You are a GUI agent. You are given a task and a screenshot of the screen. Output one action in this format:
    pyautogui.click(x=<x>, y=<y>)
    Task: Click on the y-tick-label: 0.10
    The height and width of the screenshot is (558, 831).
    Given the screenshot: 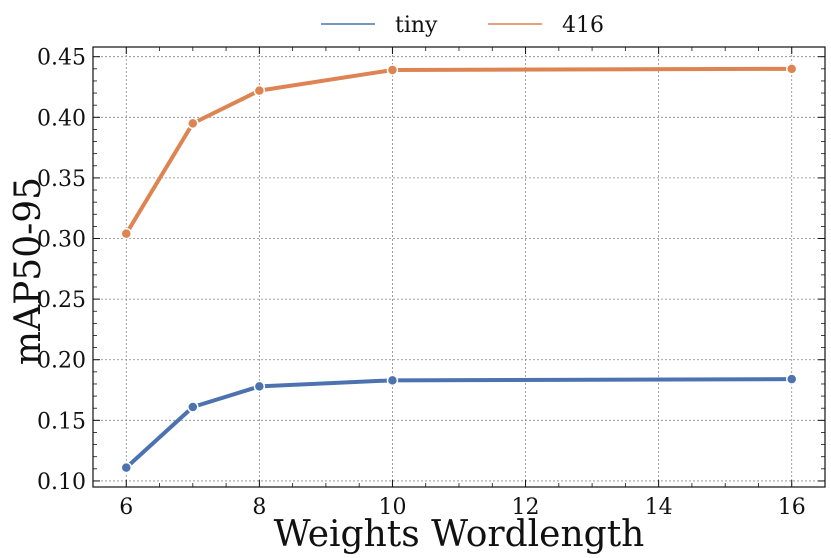 What is the action you would take?
    pyautogui.click(x=61, y=482)
    